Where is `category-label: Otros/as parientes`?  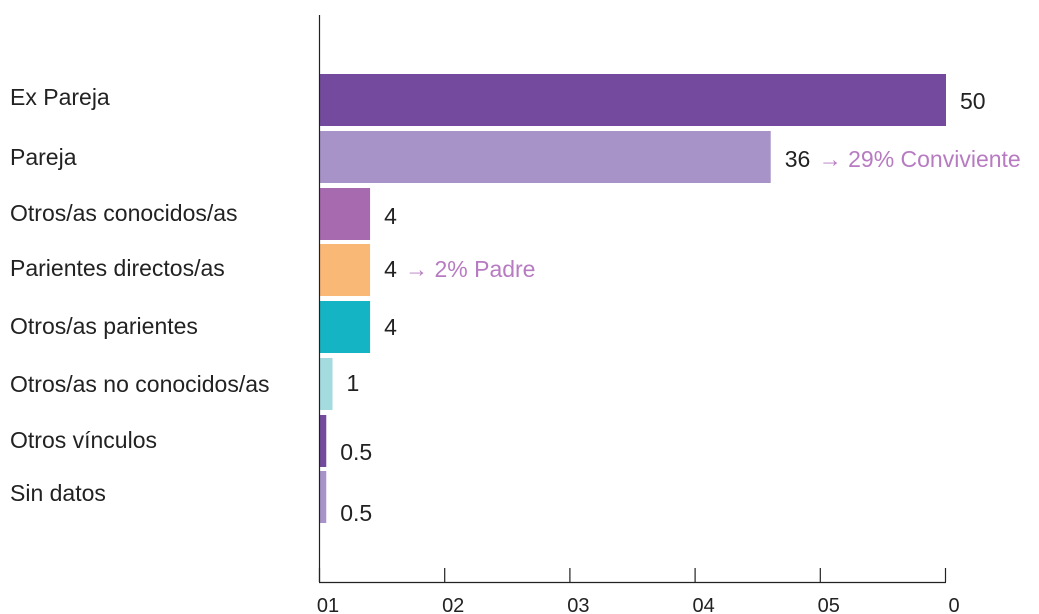 category-label: Otros/as parientes is located at coordinates (104, 326).